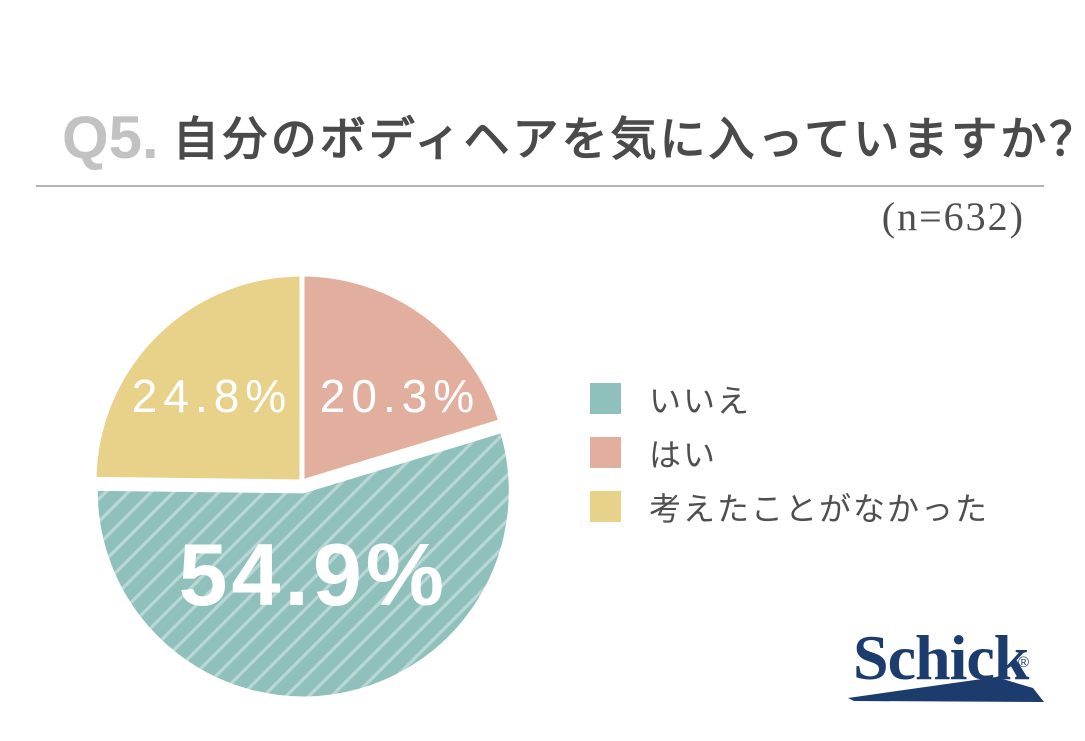 Image resolution: width=1085 pixels, height=741 pixels. I want to click on divider-line, so click(540, 186).